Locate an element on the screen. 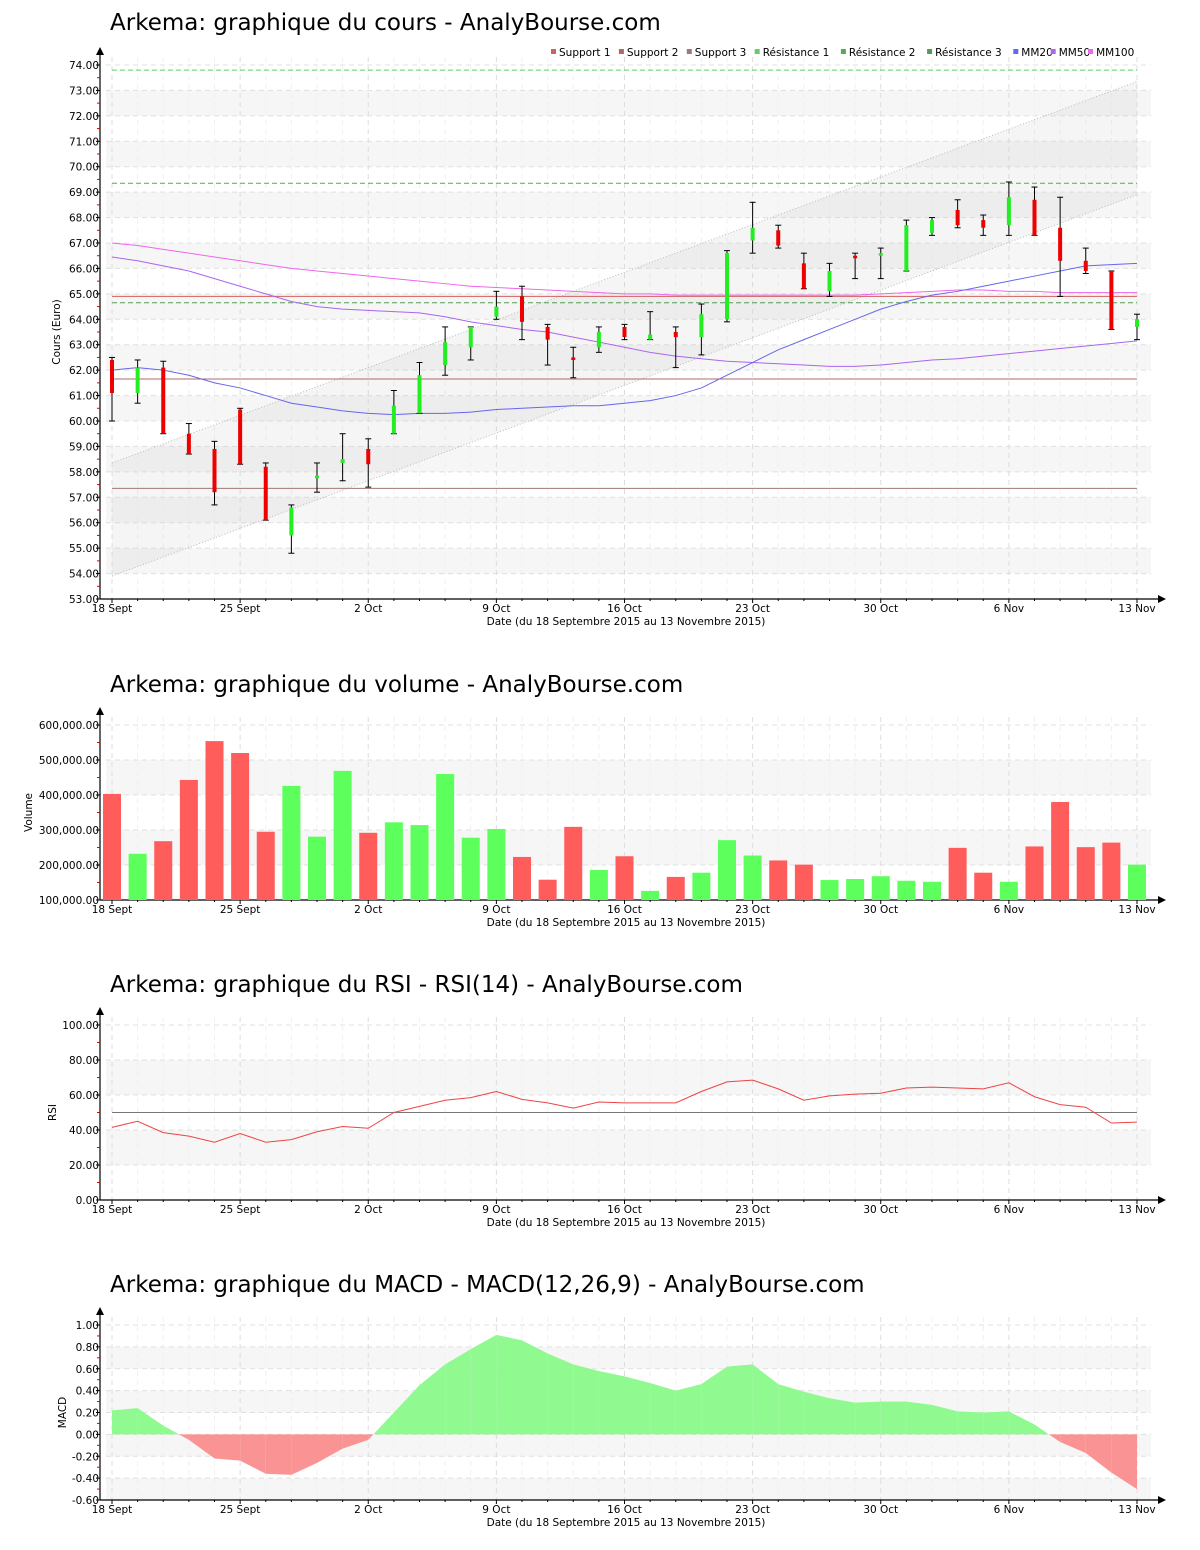 The image size is (1200, 1550). y-tick-label: 400,000.00 is located at coordinates (69, 796).